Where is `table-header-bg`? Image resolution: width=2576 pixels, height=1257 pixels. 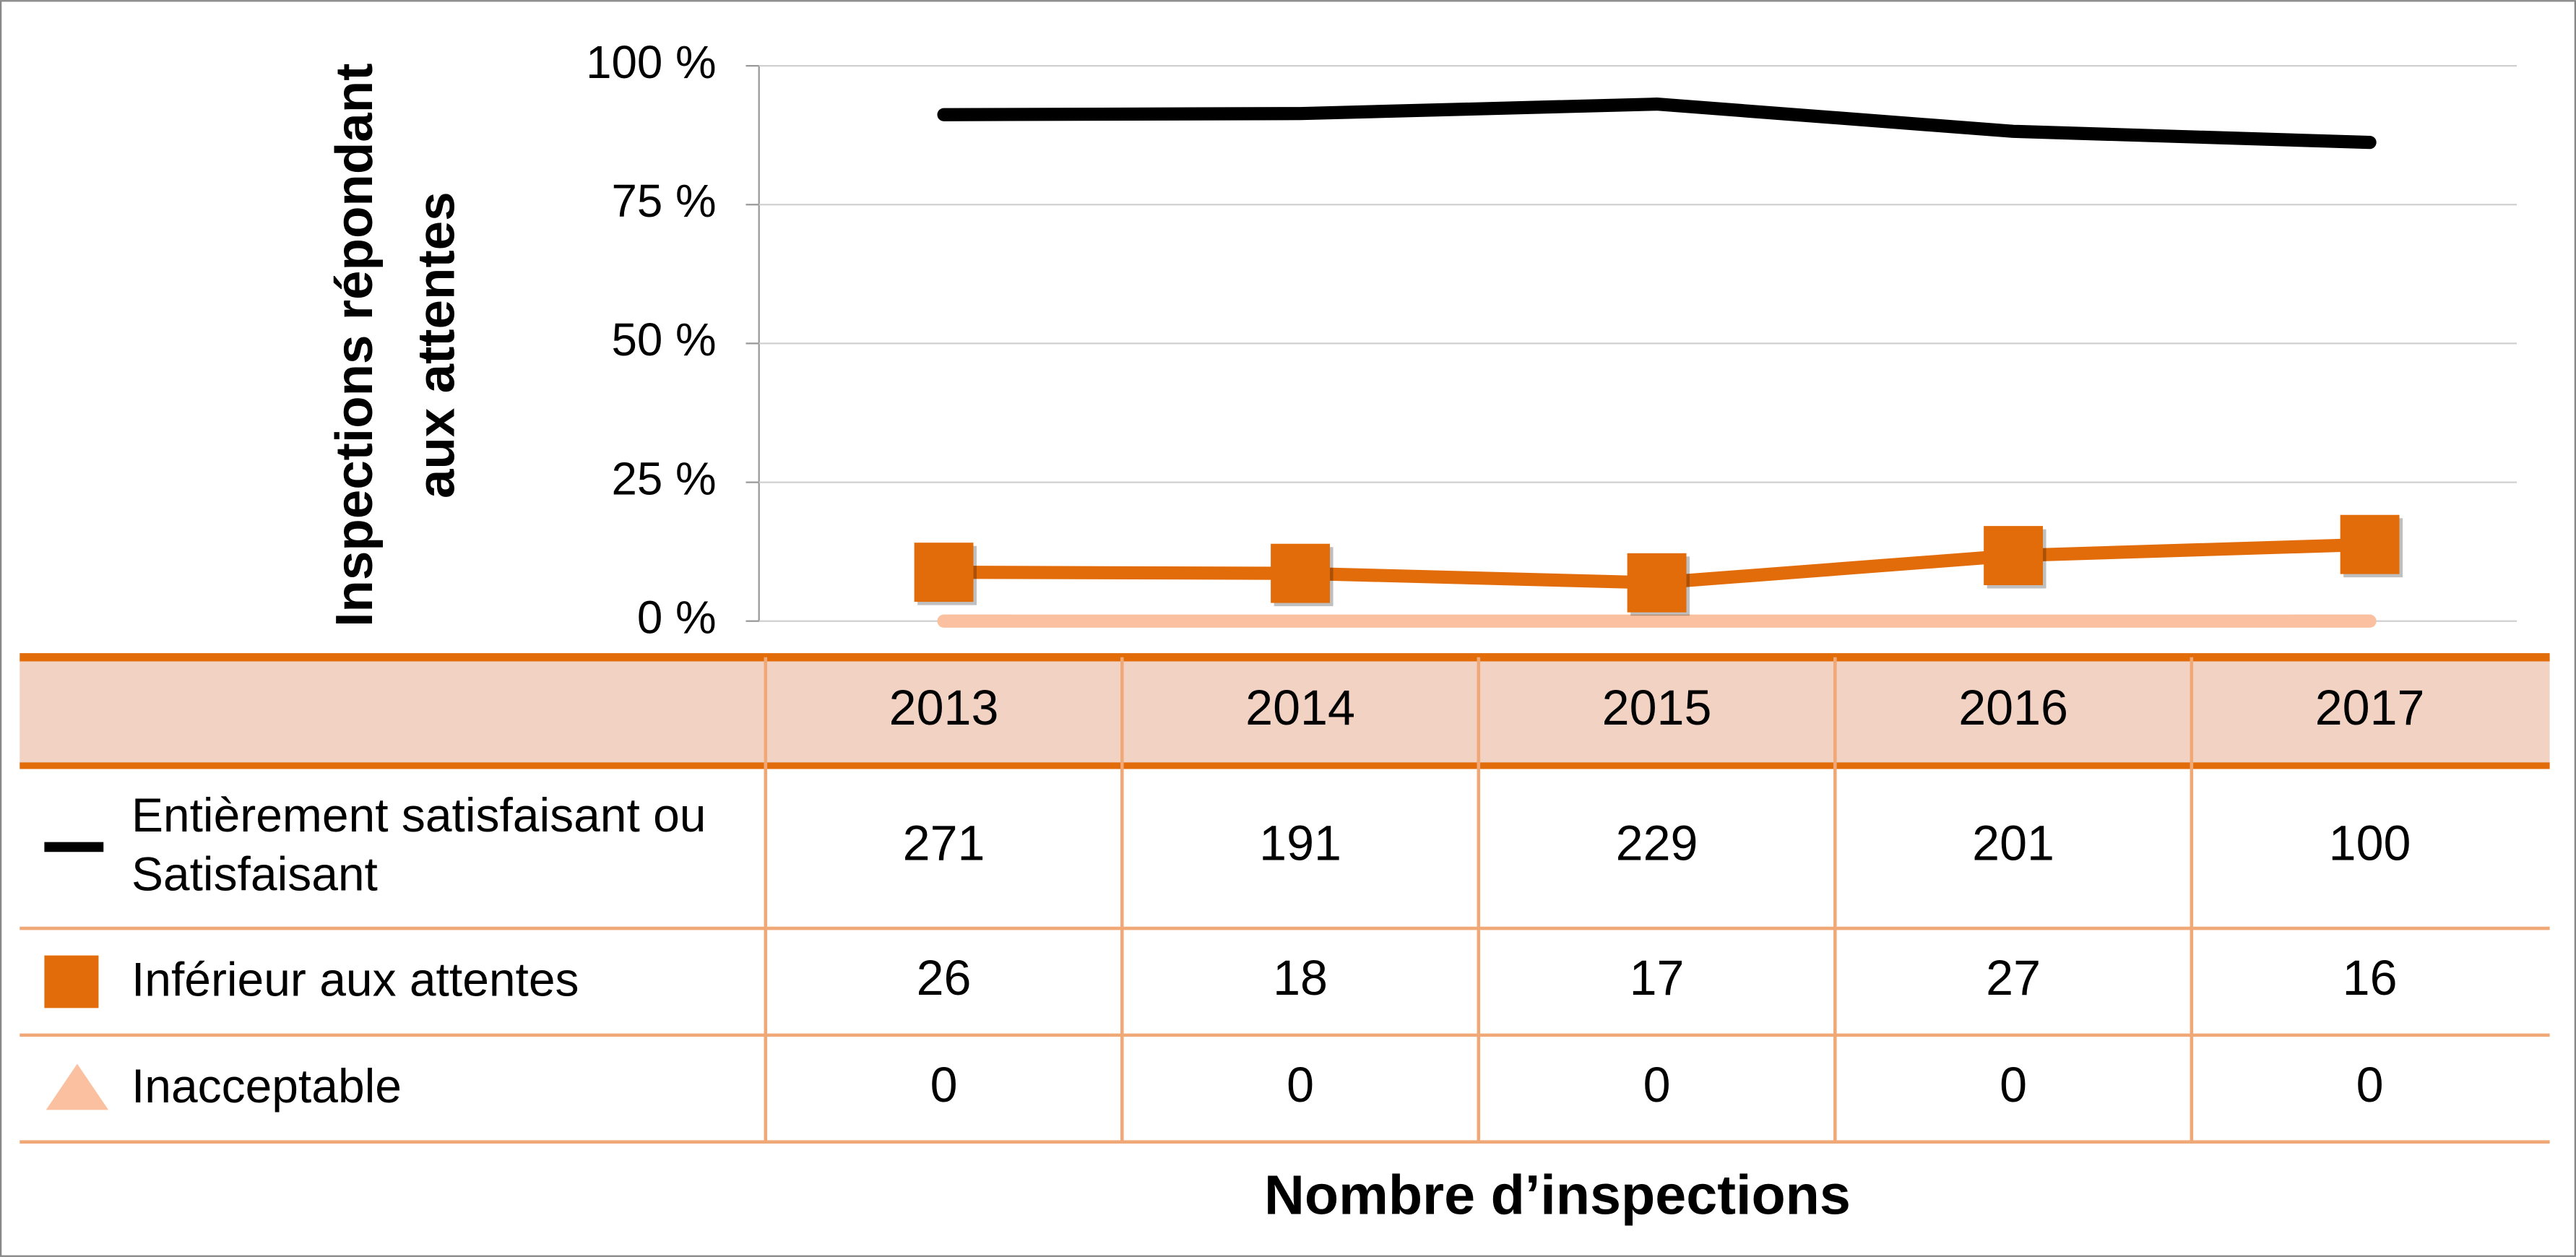
table-header-bg is located at coordinates (1285, 711).